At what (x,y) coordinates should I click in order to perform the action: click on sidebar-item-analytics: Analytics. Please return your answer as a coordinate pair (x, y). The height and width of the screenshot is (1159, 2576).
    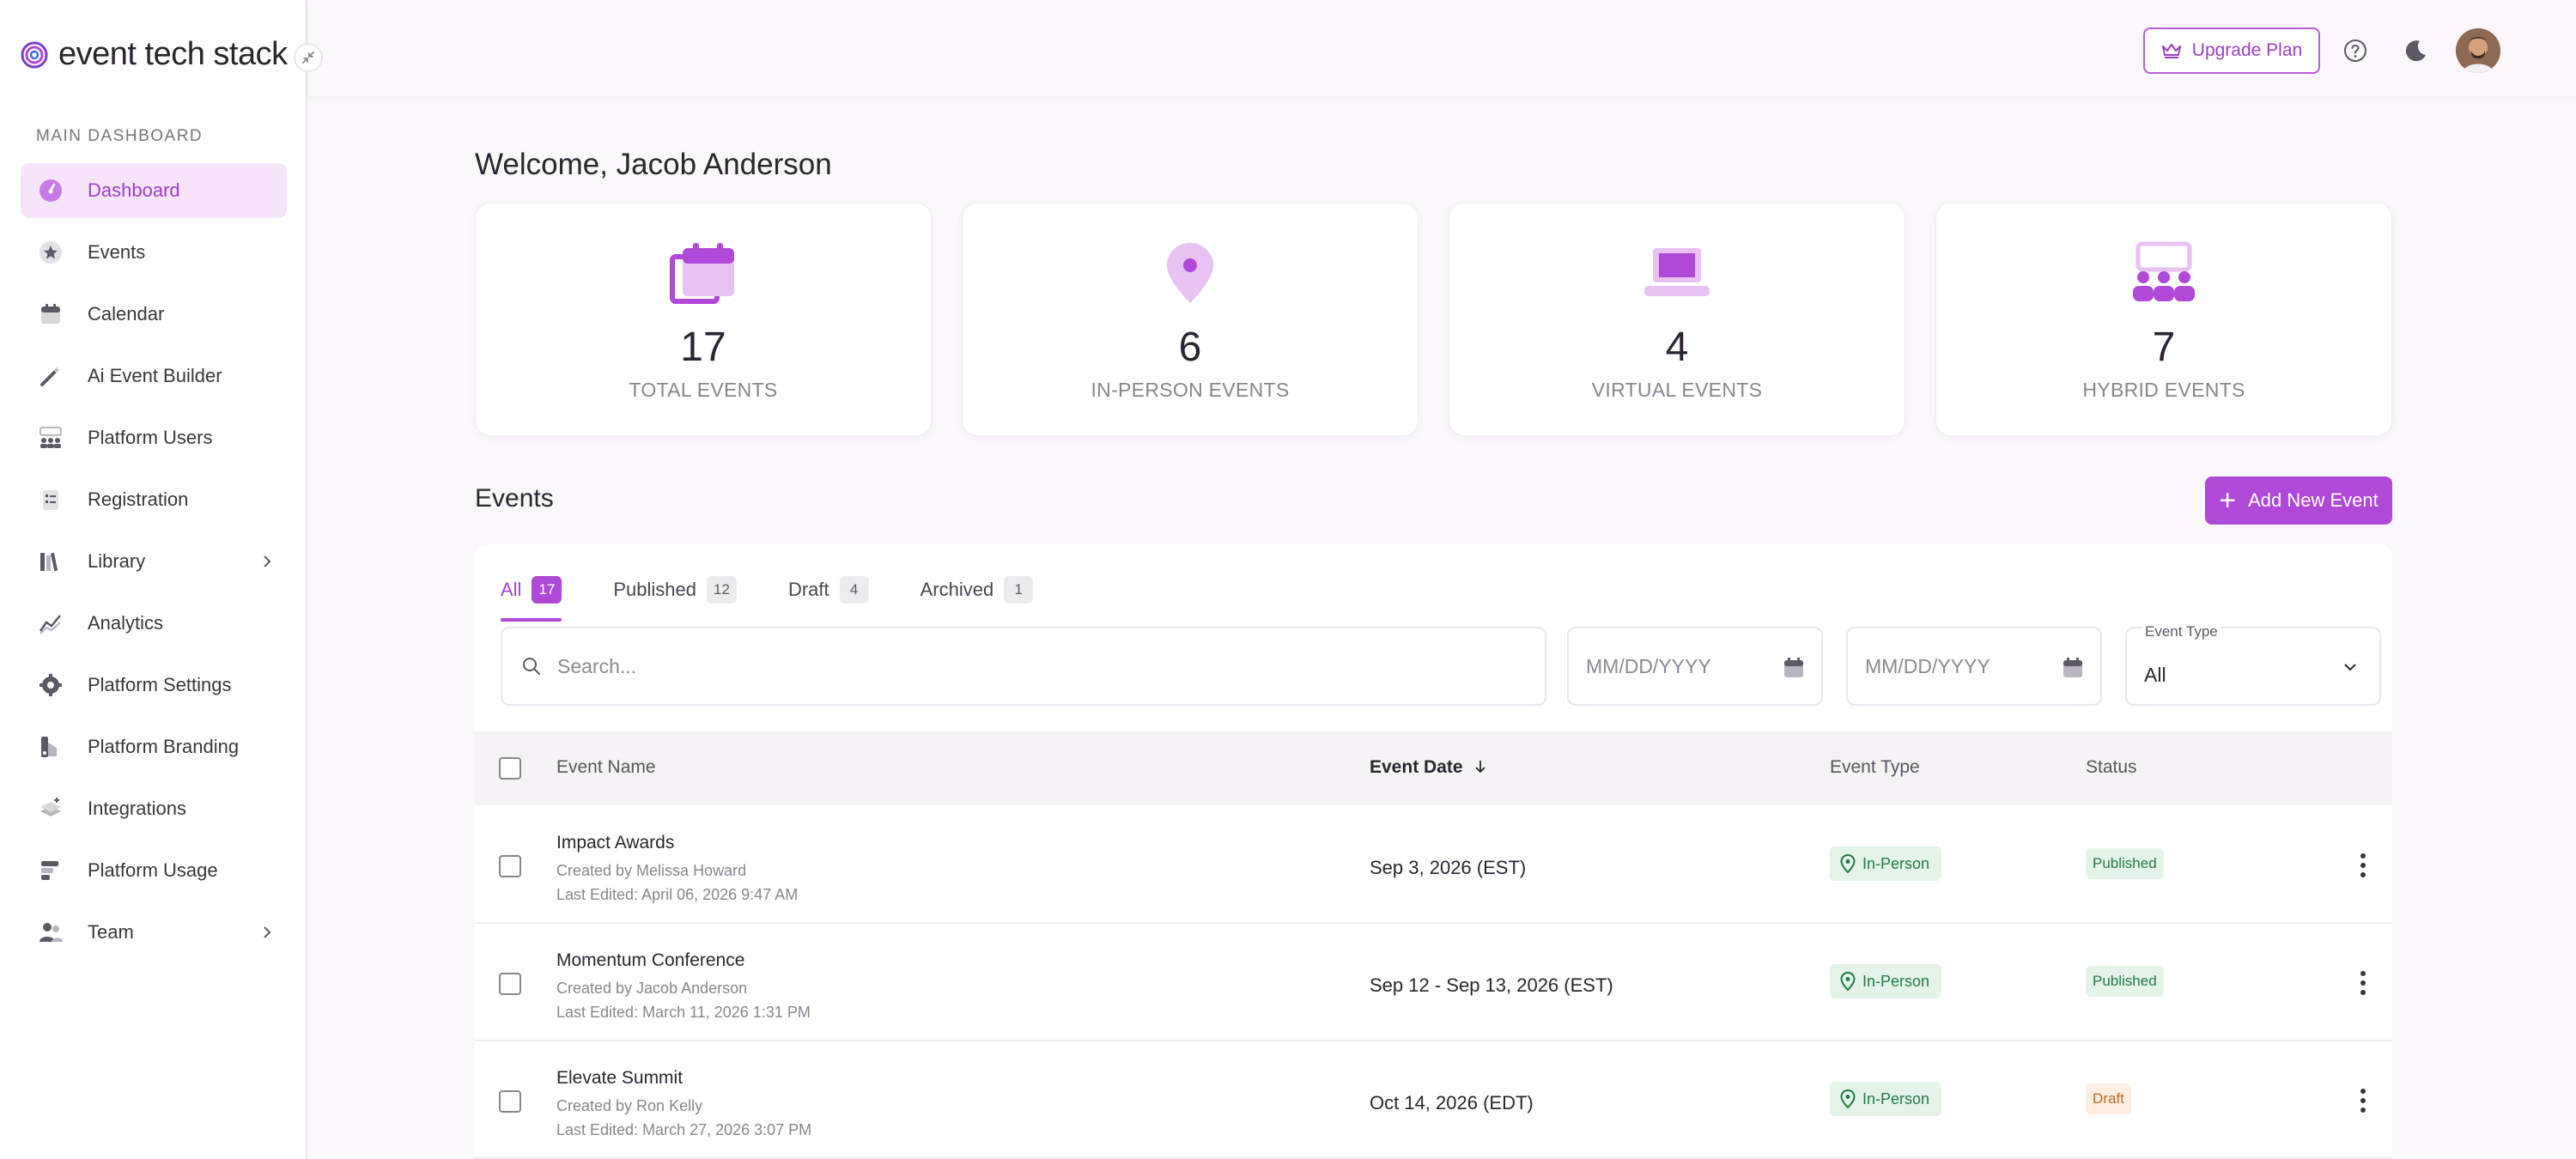
    Looking at the image, I should click on (154, 623).